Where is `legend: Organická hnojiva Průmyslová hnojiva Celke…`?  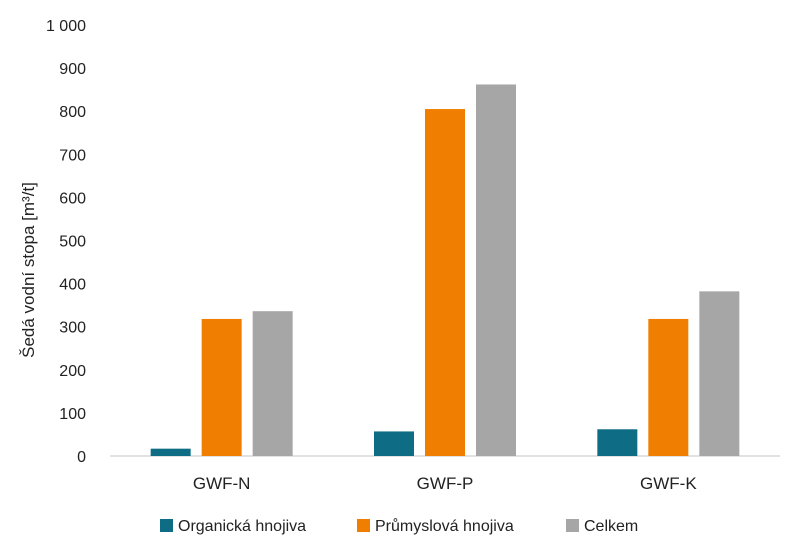 legend: Organická hnojiva Průmyslová hnojiva Celke… is located at coordinates (399, 526).